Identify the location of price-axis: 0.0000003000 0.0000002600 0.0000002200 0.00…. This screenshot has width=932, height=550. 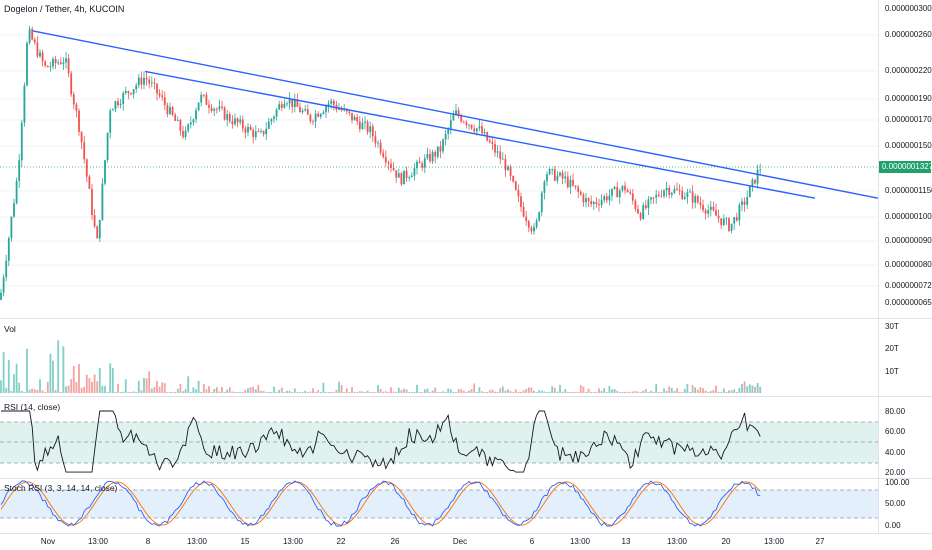
(905, 159).